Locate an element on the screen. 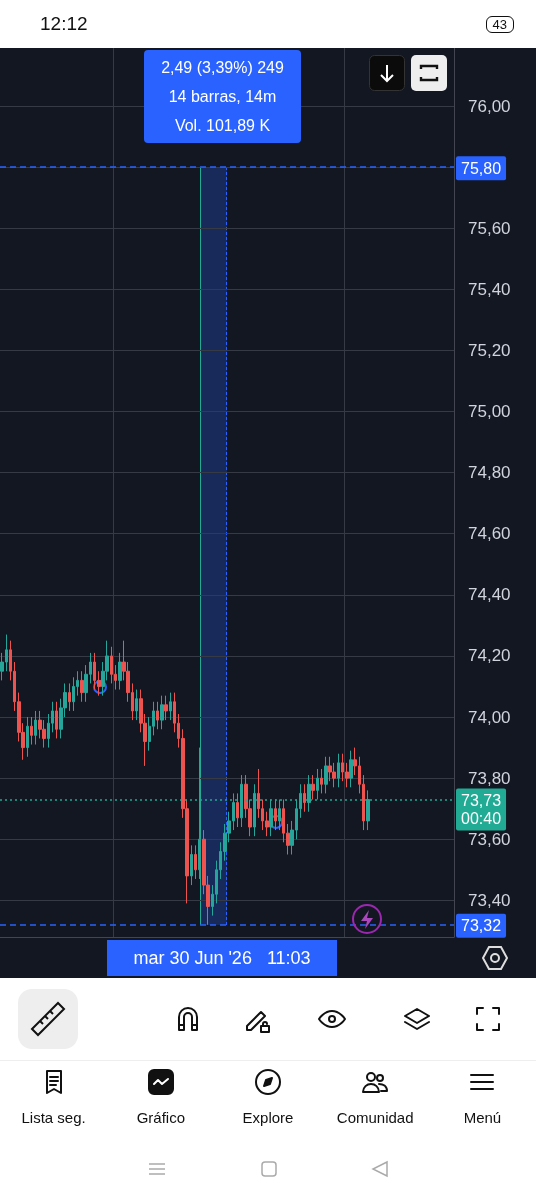 The image size is (536, 1200). y-tick-label: 75,20 is located at coordinates (489, 350).